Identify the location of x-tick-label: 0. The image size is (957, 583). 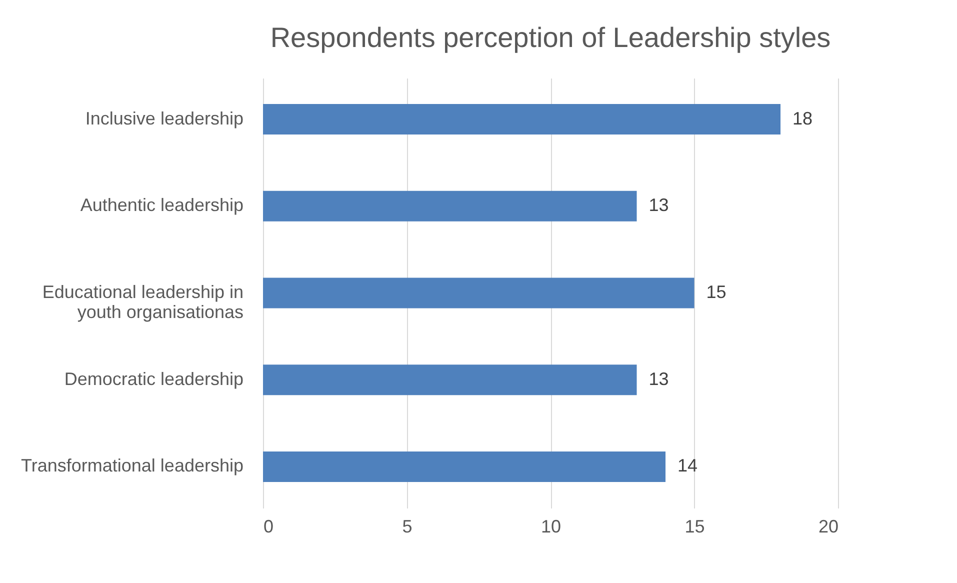
(269, 526).